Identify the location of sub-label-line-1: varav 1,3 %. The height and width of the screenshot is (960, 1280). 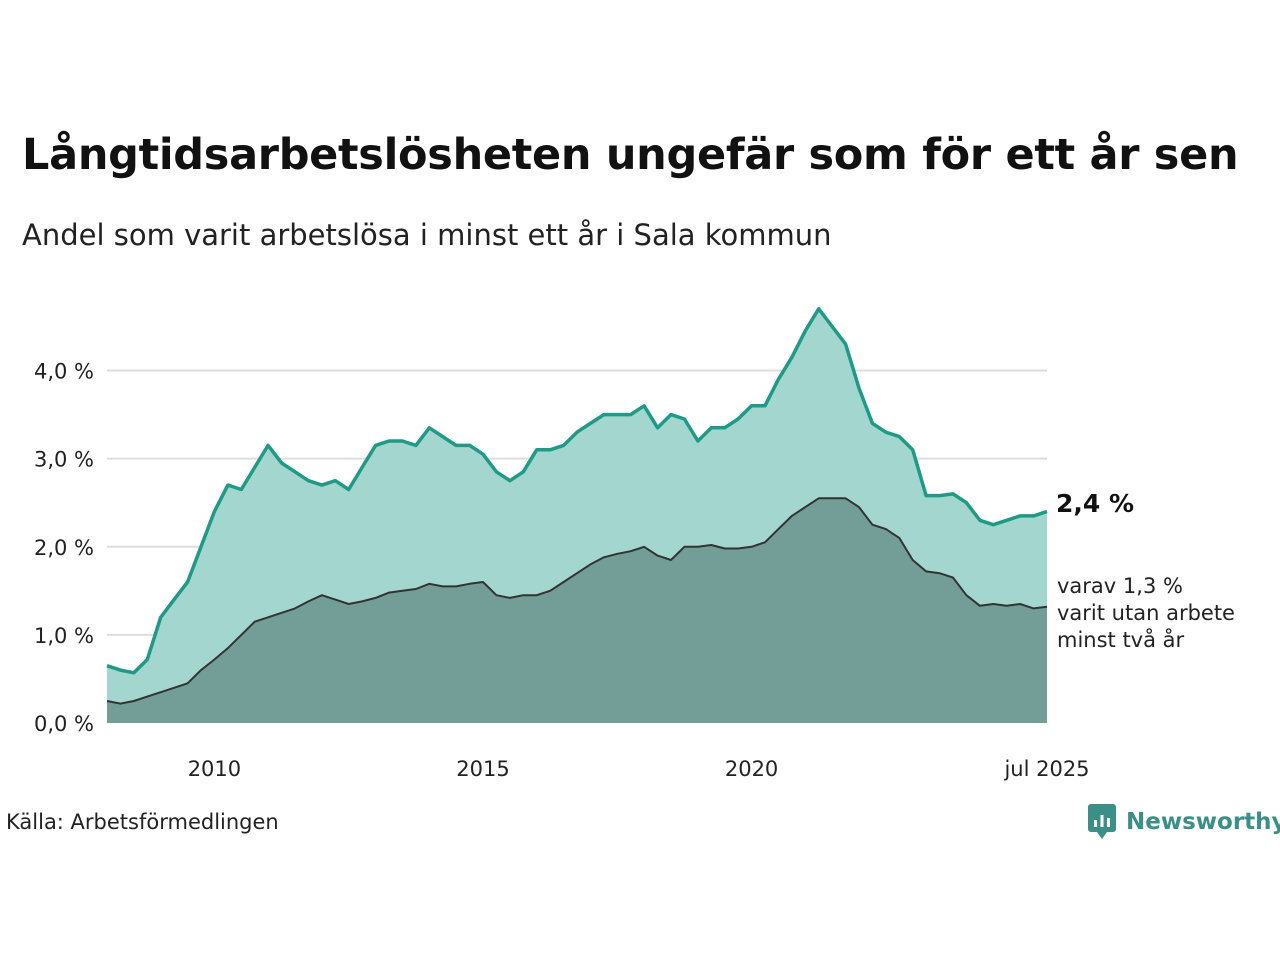
(1120, 586).